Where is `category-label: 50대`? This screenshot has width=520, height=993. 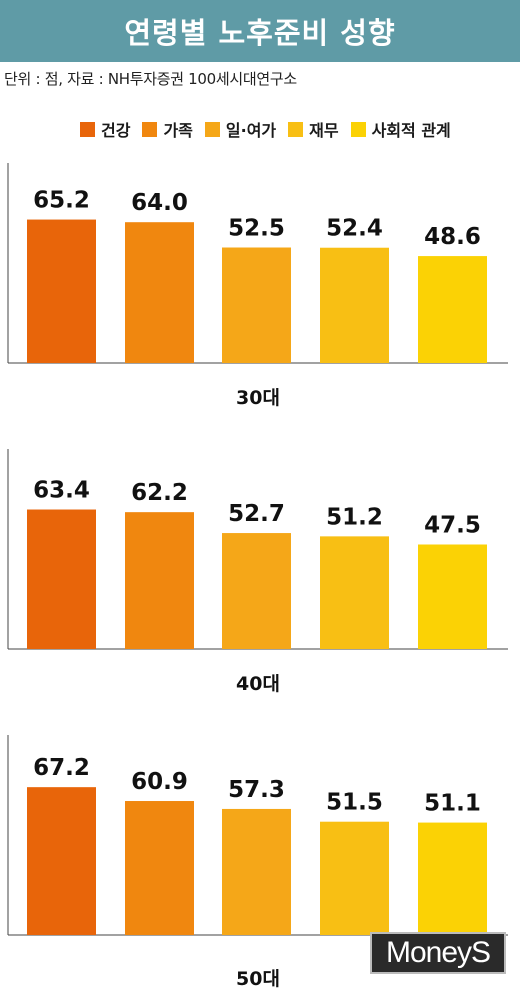
category-label: 50대 is located at coordinates (258, 979).